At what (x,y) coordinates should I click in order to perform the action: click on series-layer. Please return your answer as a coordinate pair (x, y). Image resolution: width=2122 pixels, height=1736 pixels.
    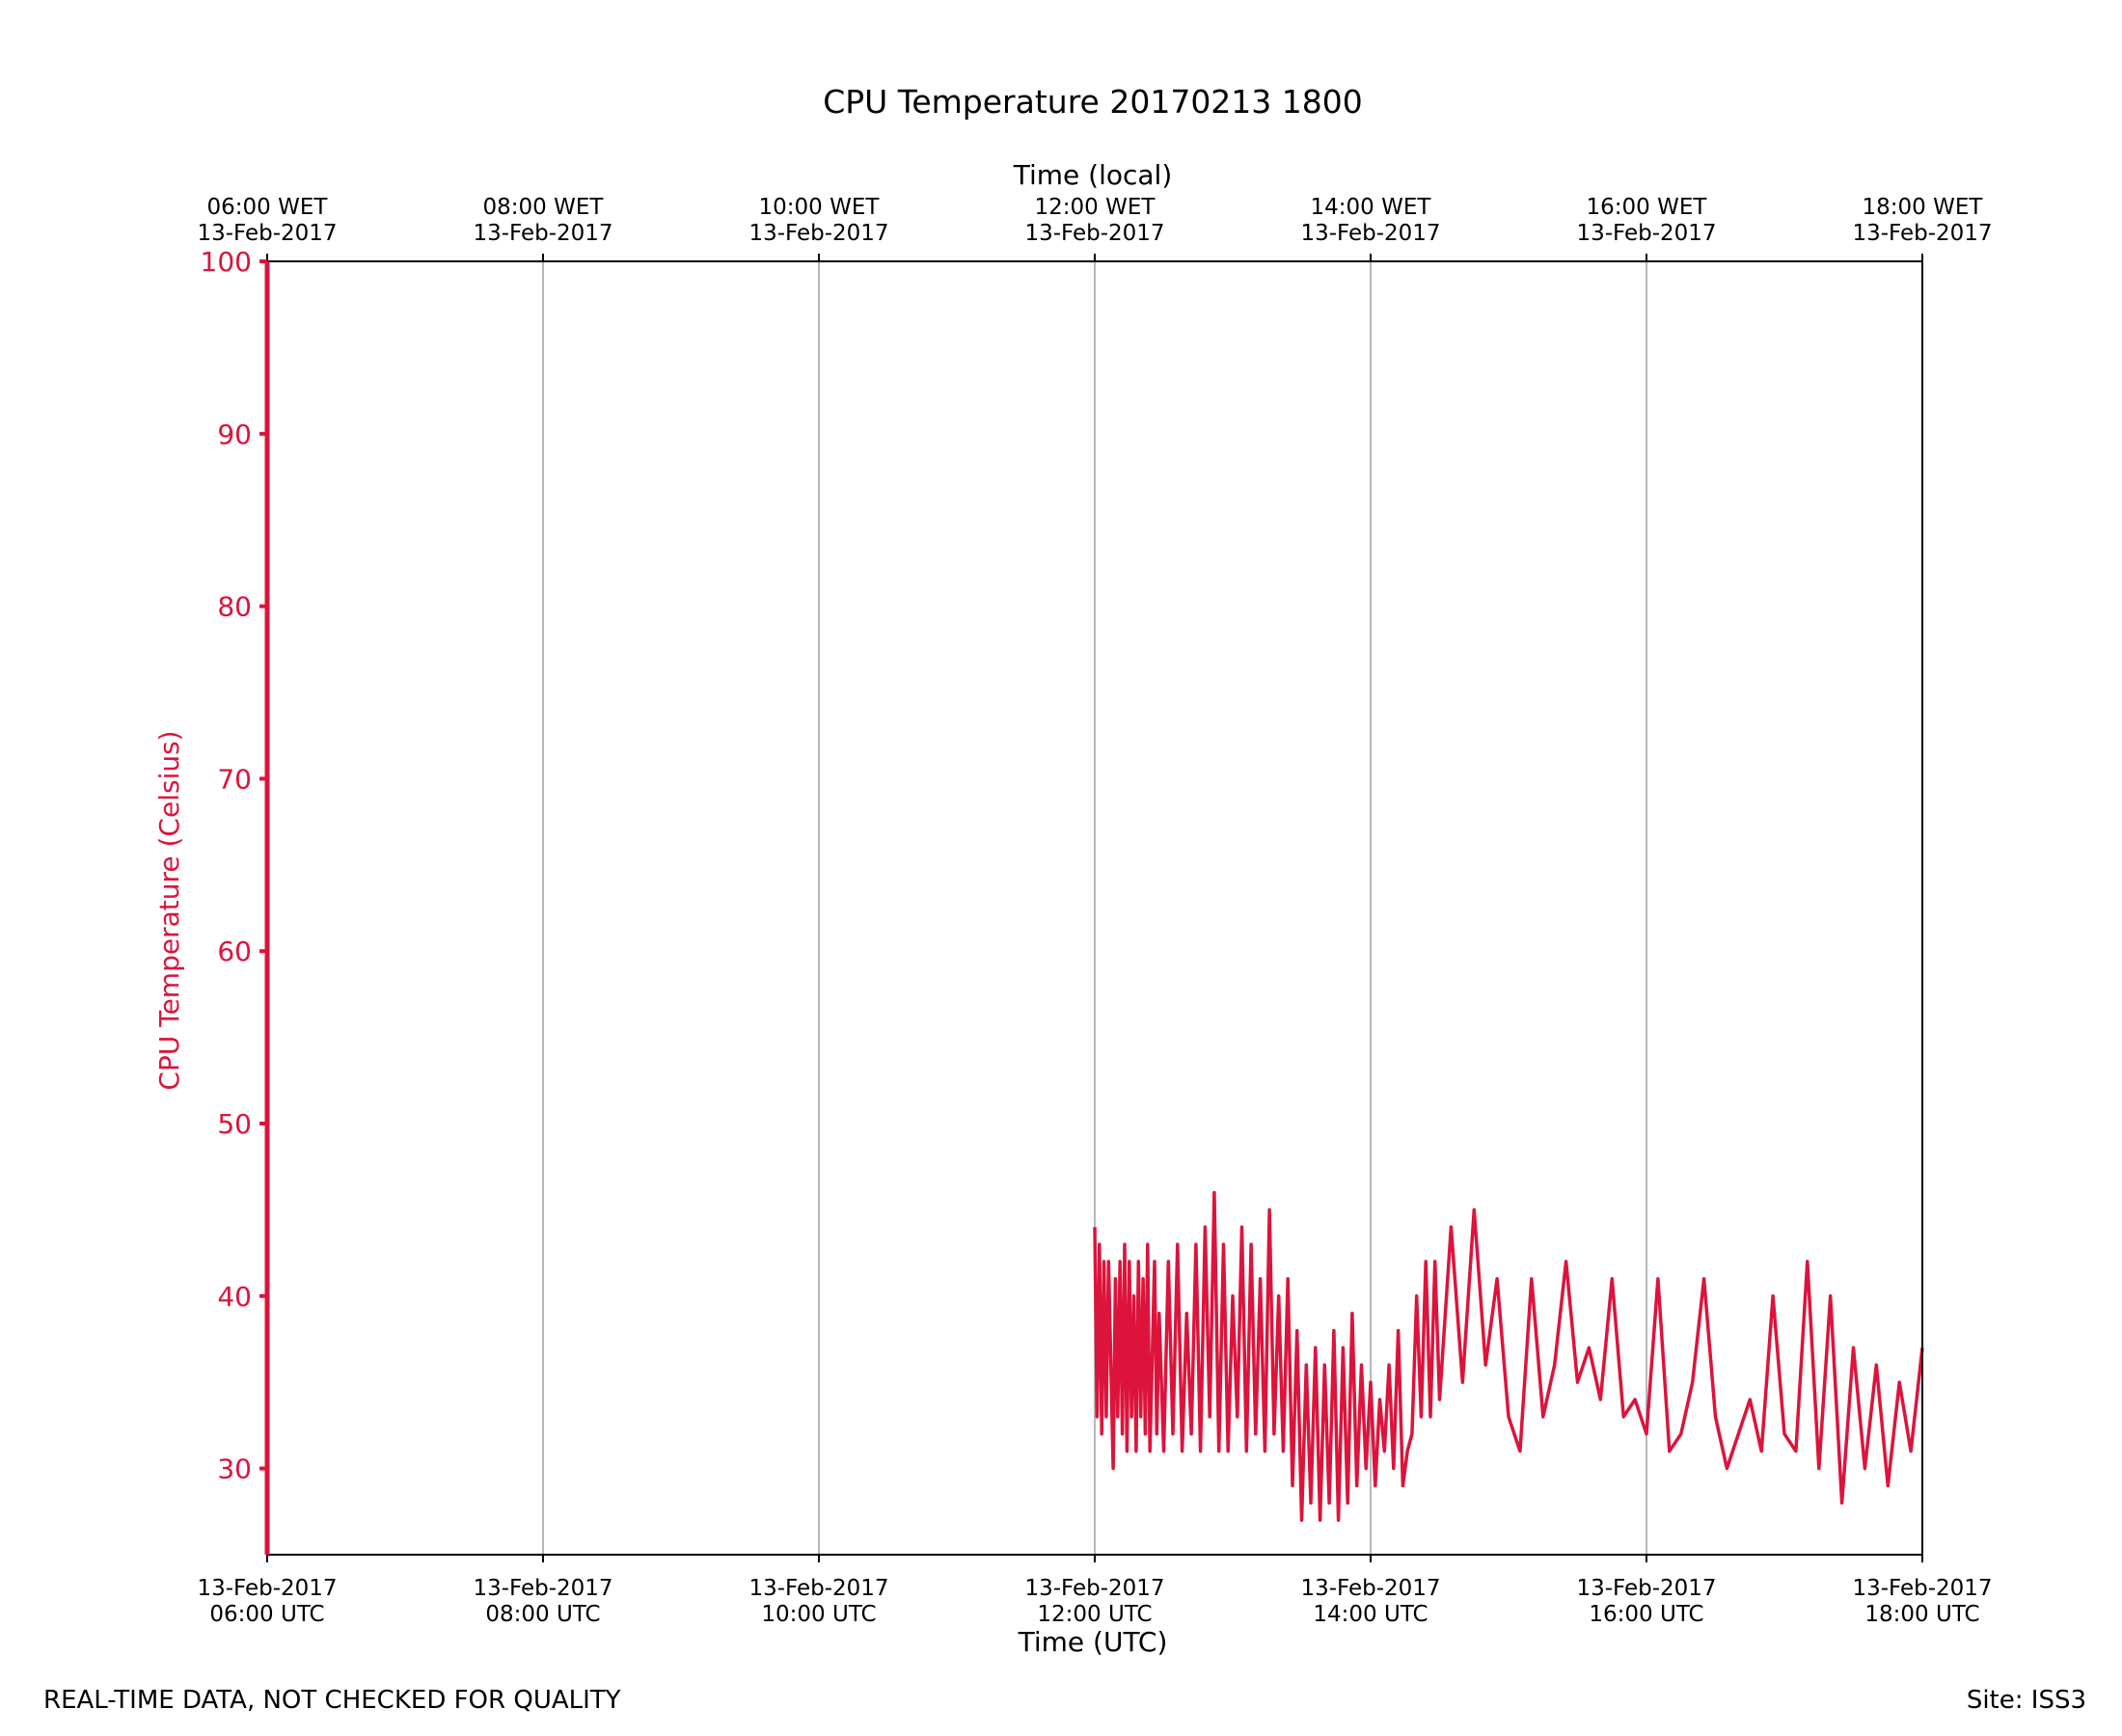
    Looking at the image, I should click on (1509, 1356).